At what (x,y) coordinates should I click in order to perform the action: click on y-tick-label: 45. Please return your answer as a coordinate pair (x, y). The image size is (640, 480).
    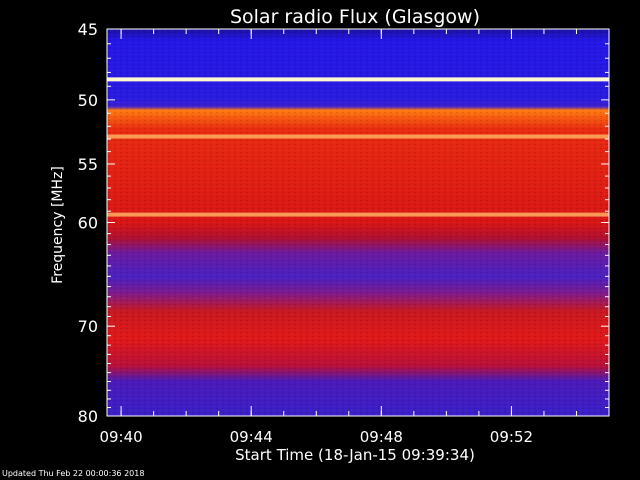
    Looking at the image, I should click on (88, 29).